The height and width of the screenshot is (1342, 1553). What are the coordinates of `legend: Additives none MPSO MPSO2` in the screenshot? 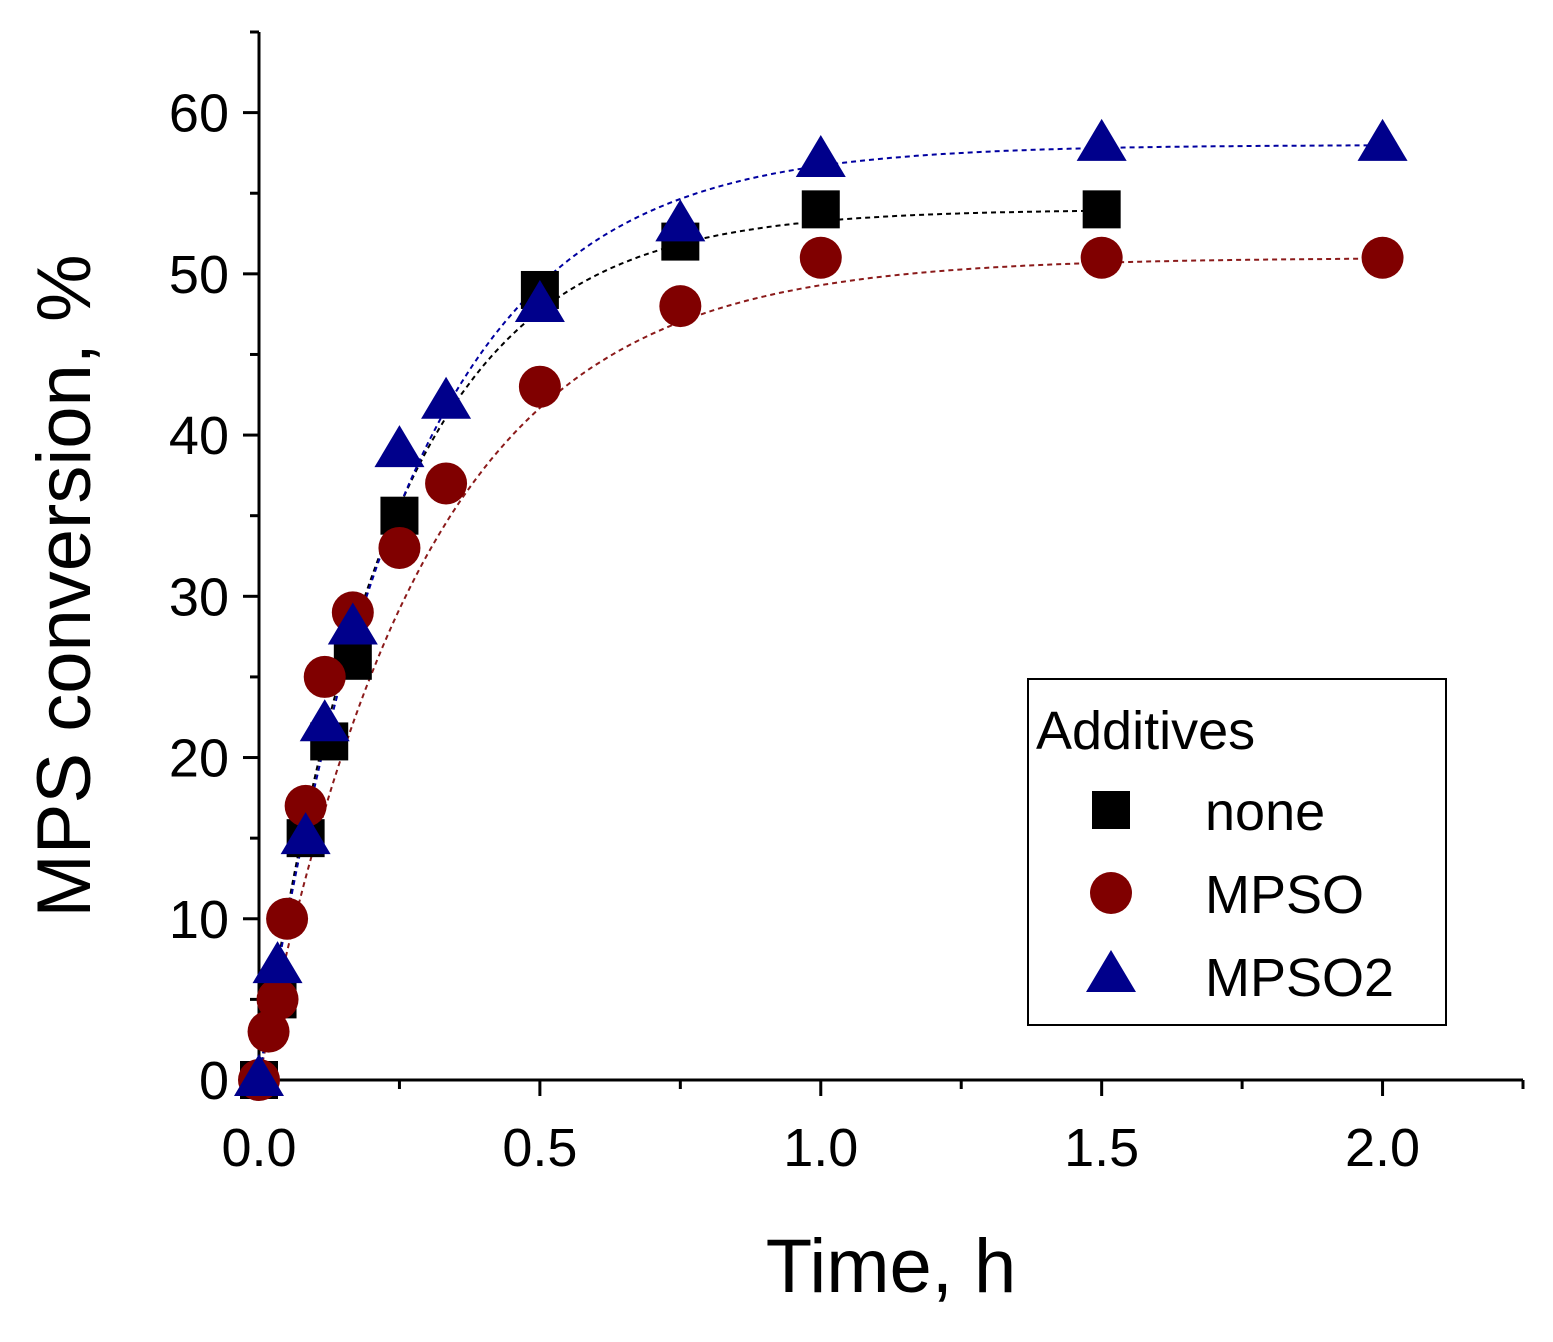 It's located at (1237, 852).